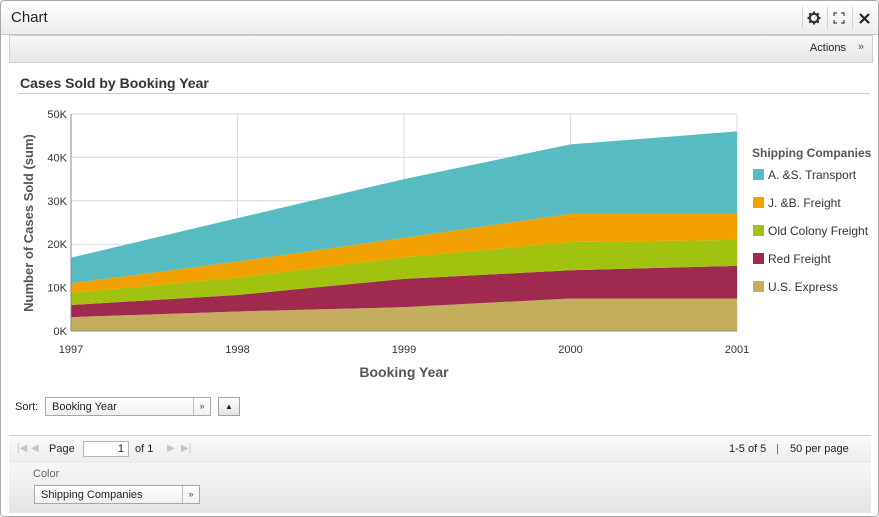  I want to click on x-tick-labels: 1997 1998 1999 2000 2001, so click(404, 350).